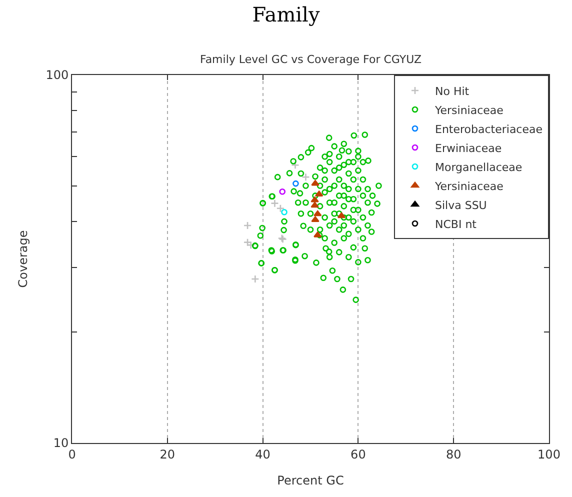 This screenshot has height=497, width=572. I want to click on legend-label: Enterobacteriaceae, so click(489, 129).